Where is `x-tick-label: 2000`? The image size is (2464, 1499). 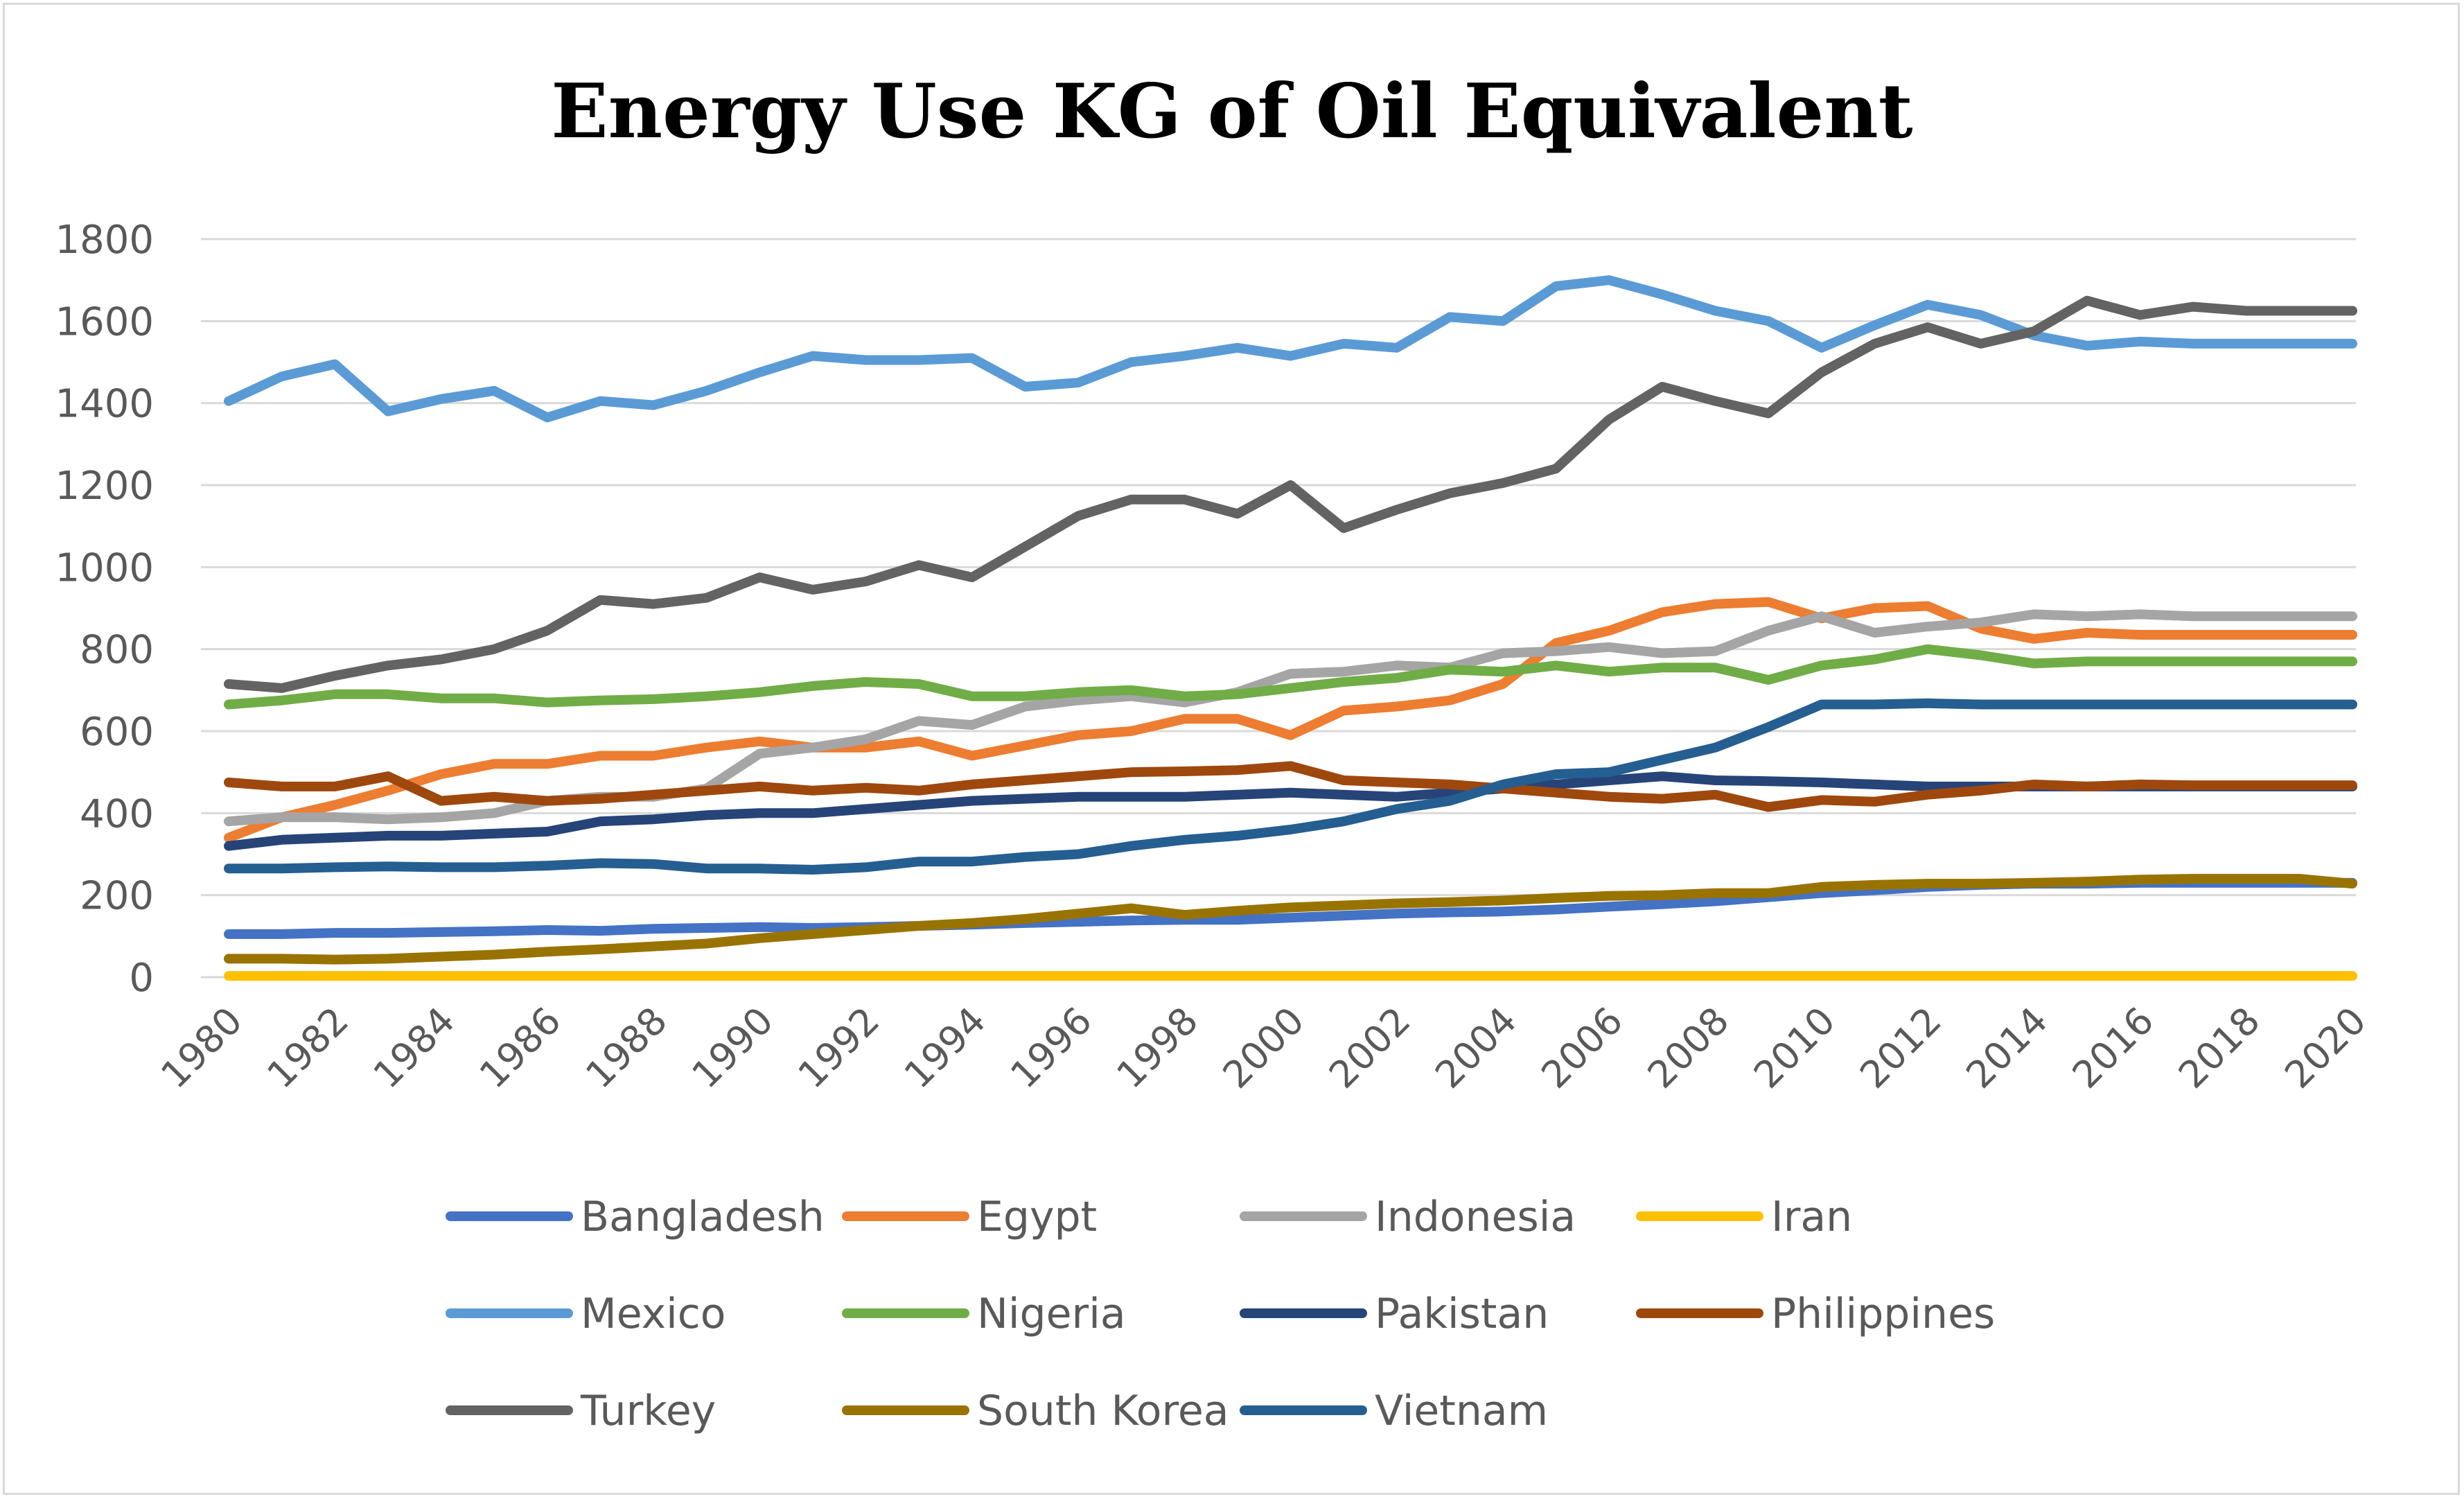
x-tick-label: 2000 is located at coordinates (1264, 1048).